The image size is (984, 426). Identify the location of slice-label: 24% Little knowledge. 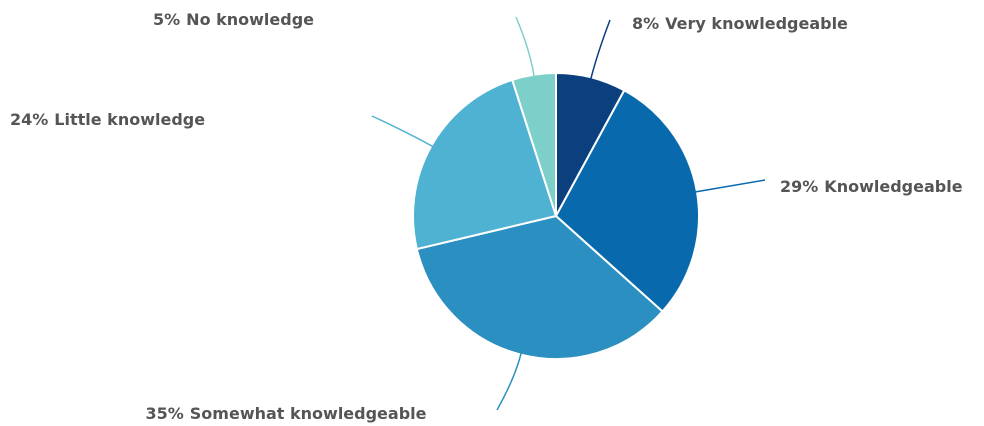
(107, 119).